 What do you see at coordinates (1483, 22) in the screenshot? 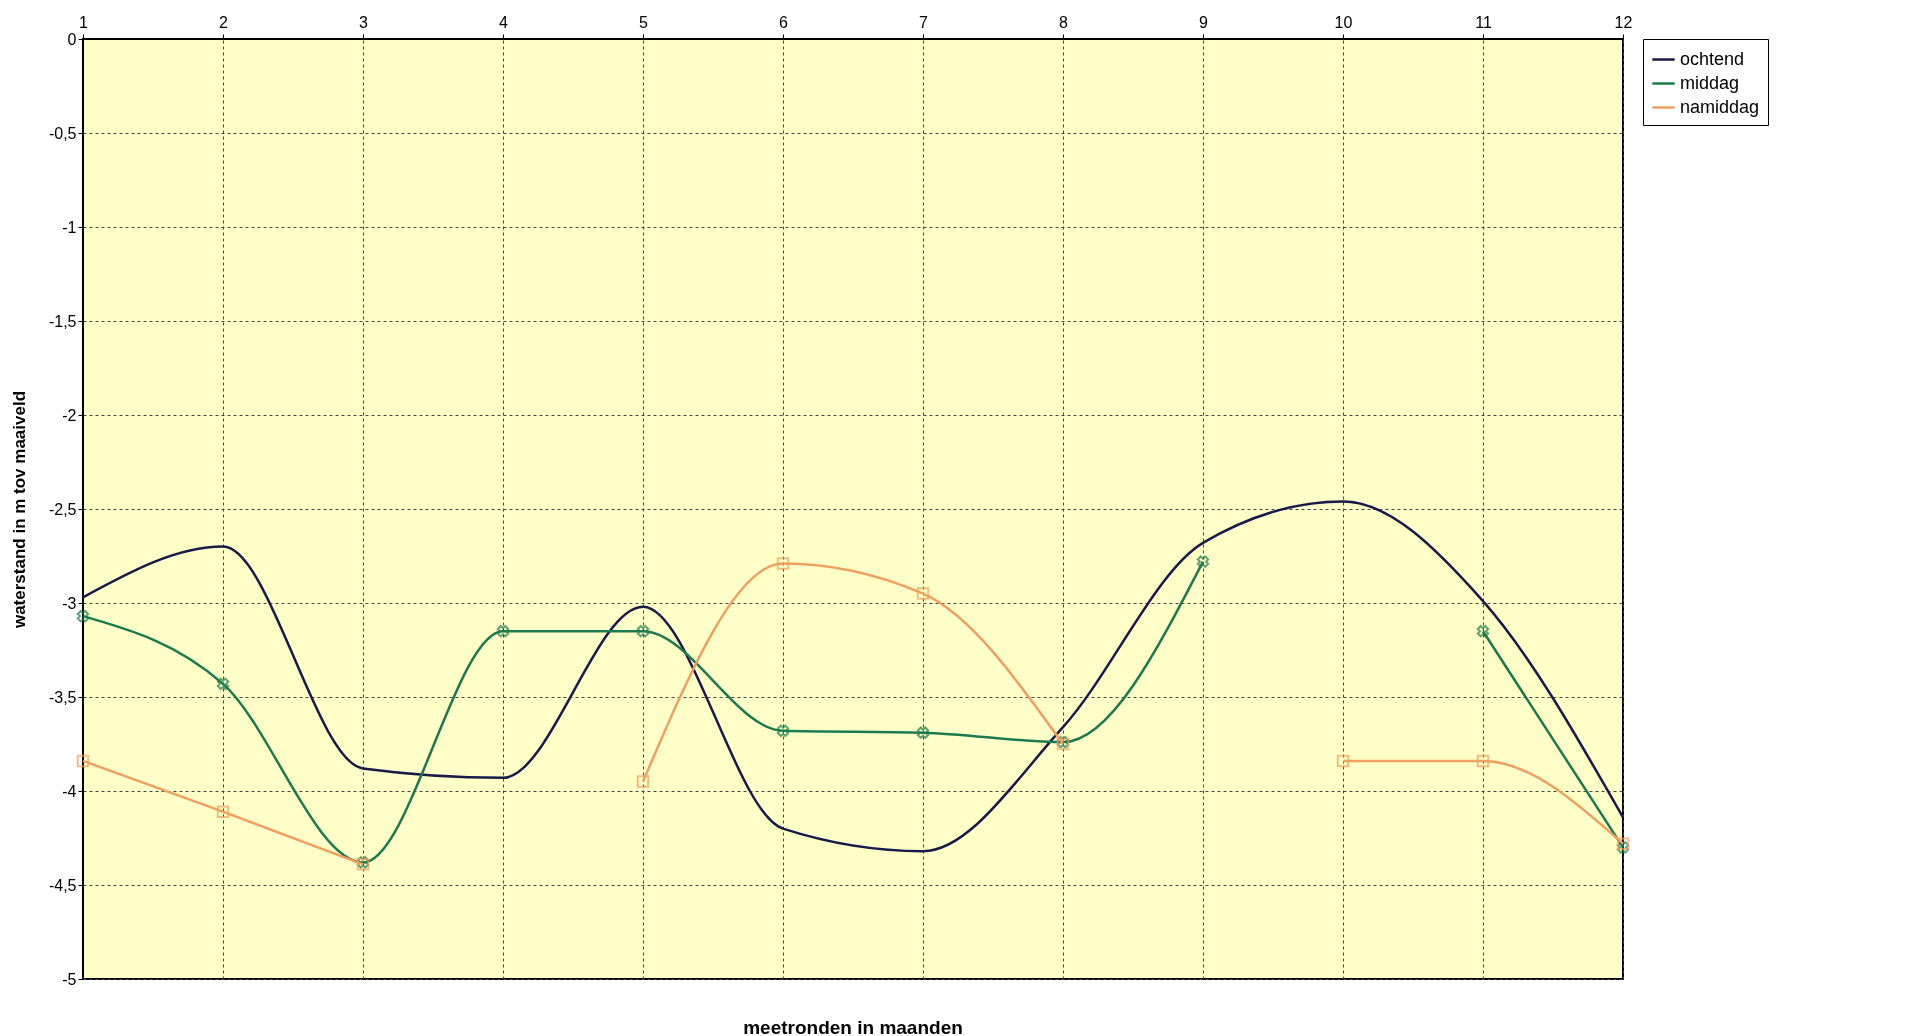
I see `x-tick-label: 11` at bounding box center [1483, 22].